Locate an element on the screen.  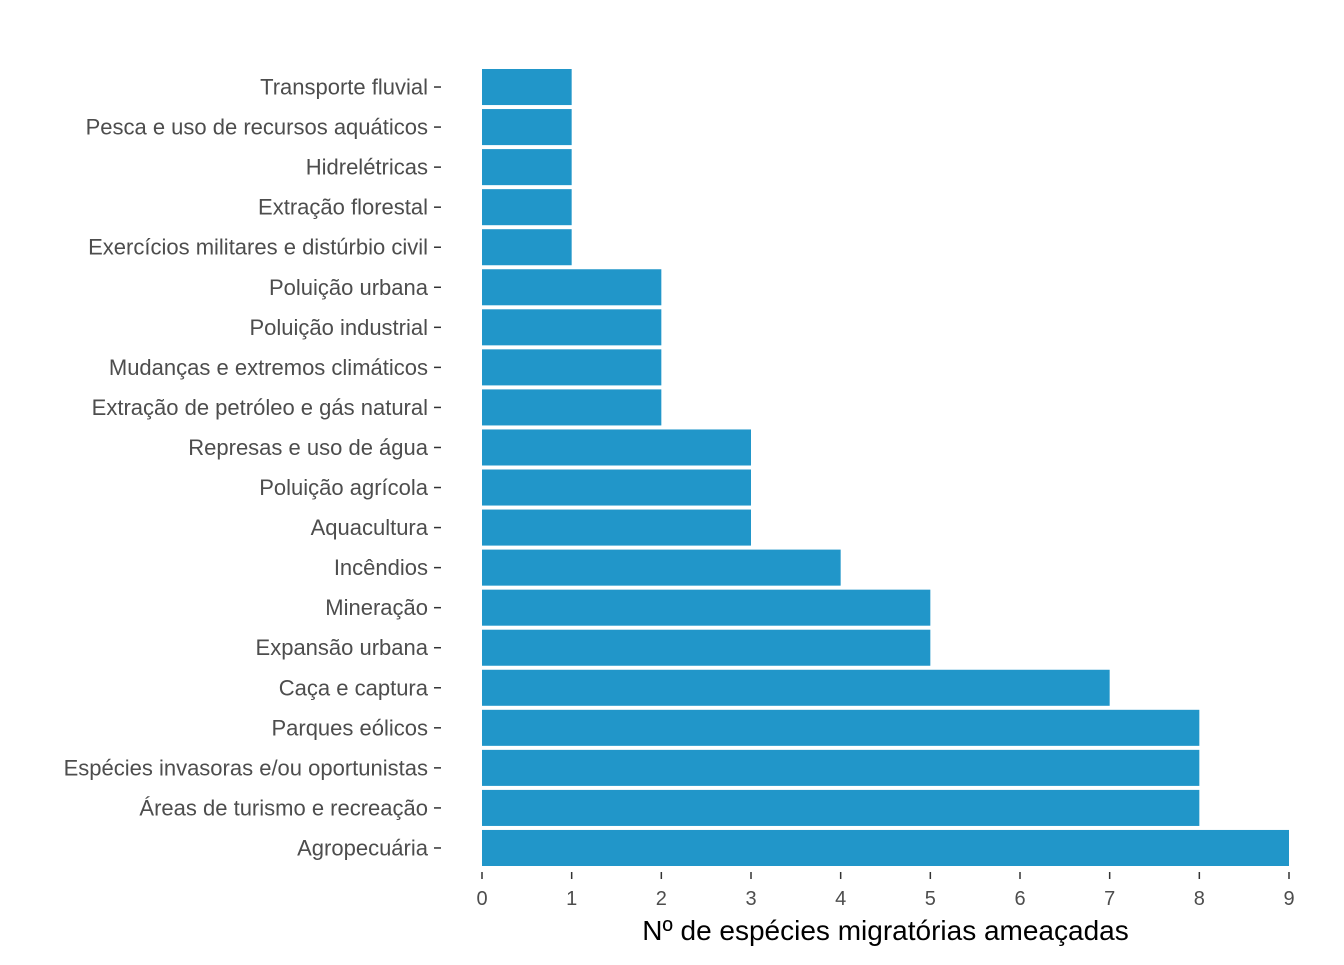
x-tick-label: 6 is located at coordinates (1019, 899).